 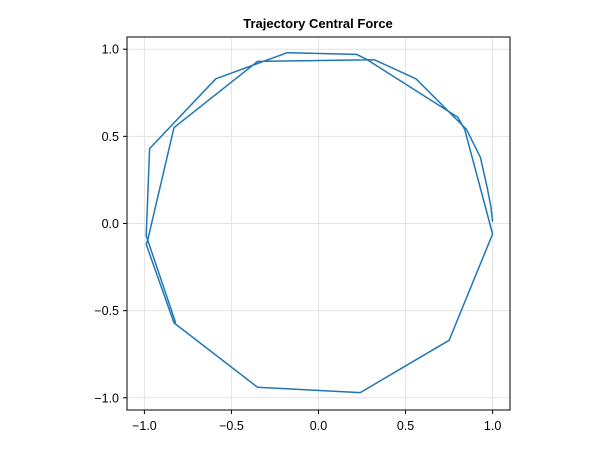 What do you see at coordinates (110, 137) in the screenshot?
I see `y-tick-label: 0.5` at bounding box center [110, 137].